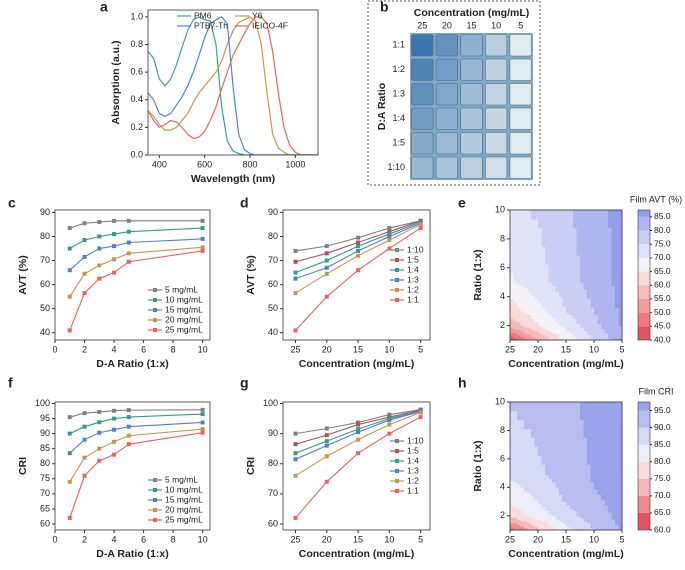 The width and height of the screenshot is (685, 570). I want to click on legend-marker, so click(155, 290).